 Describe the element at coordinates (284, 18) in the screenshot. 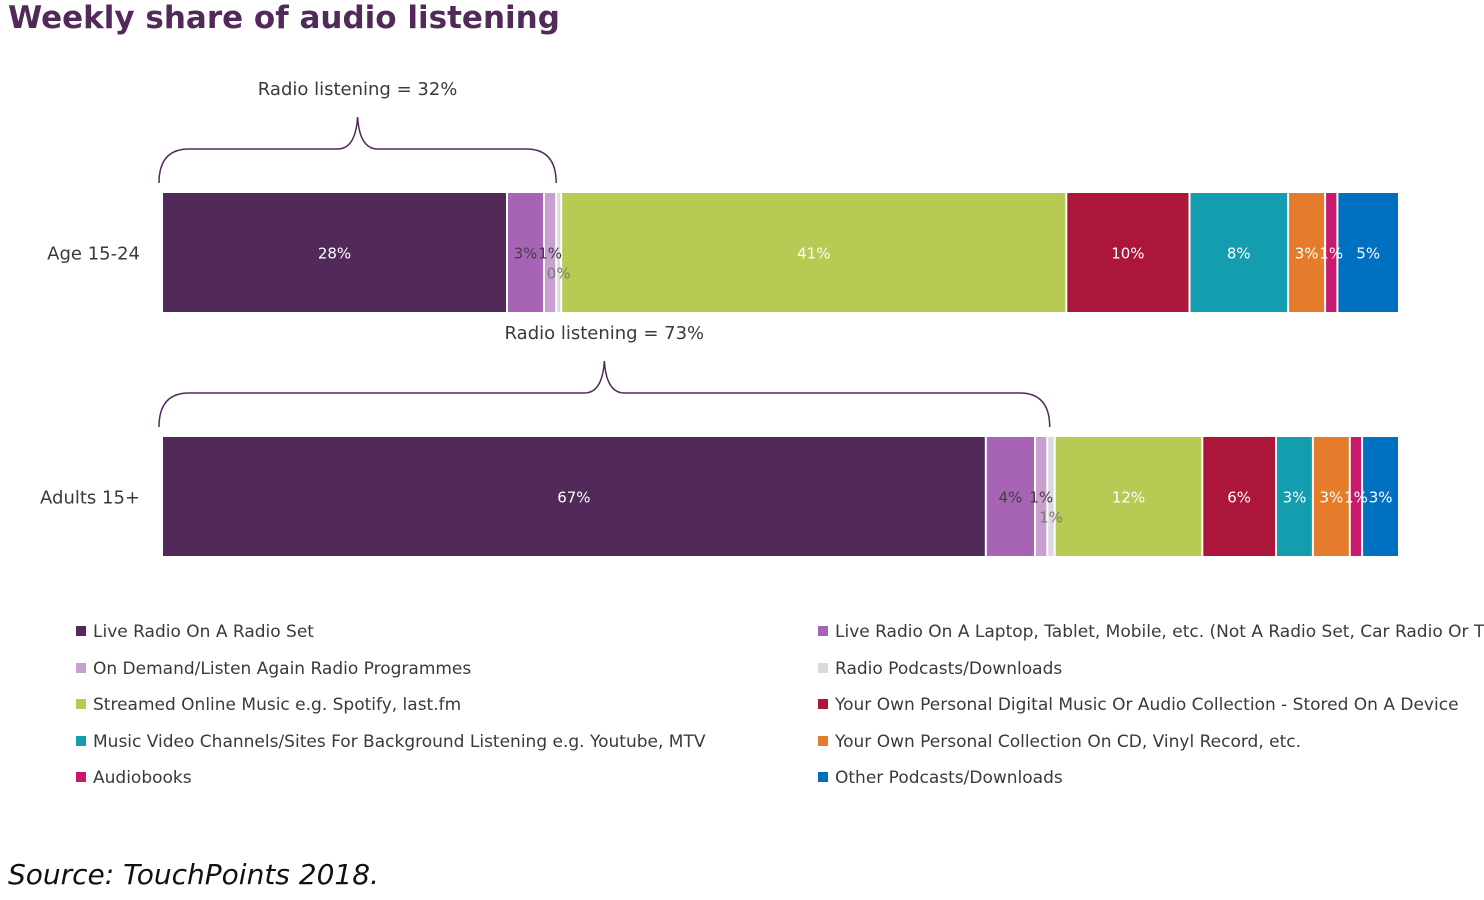

I see `chart-title: Weekly share of audio listening` at that location.